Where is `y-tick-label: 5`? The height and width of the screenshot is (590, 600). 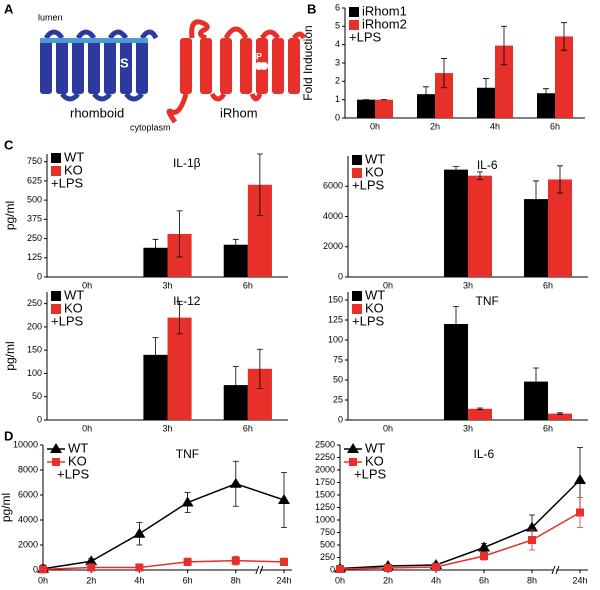
y-tick-label: 5 is located at coordinates (337, 26).